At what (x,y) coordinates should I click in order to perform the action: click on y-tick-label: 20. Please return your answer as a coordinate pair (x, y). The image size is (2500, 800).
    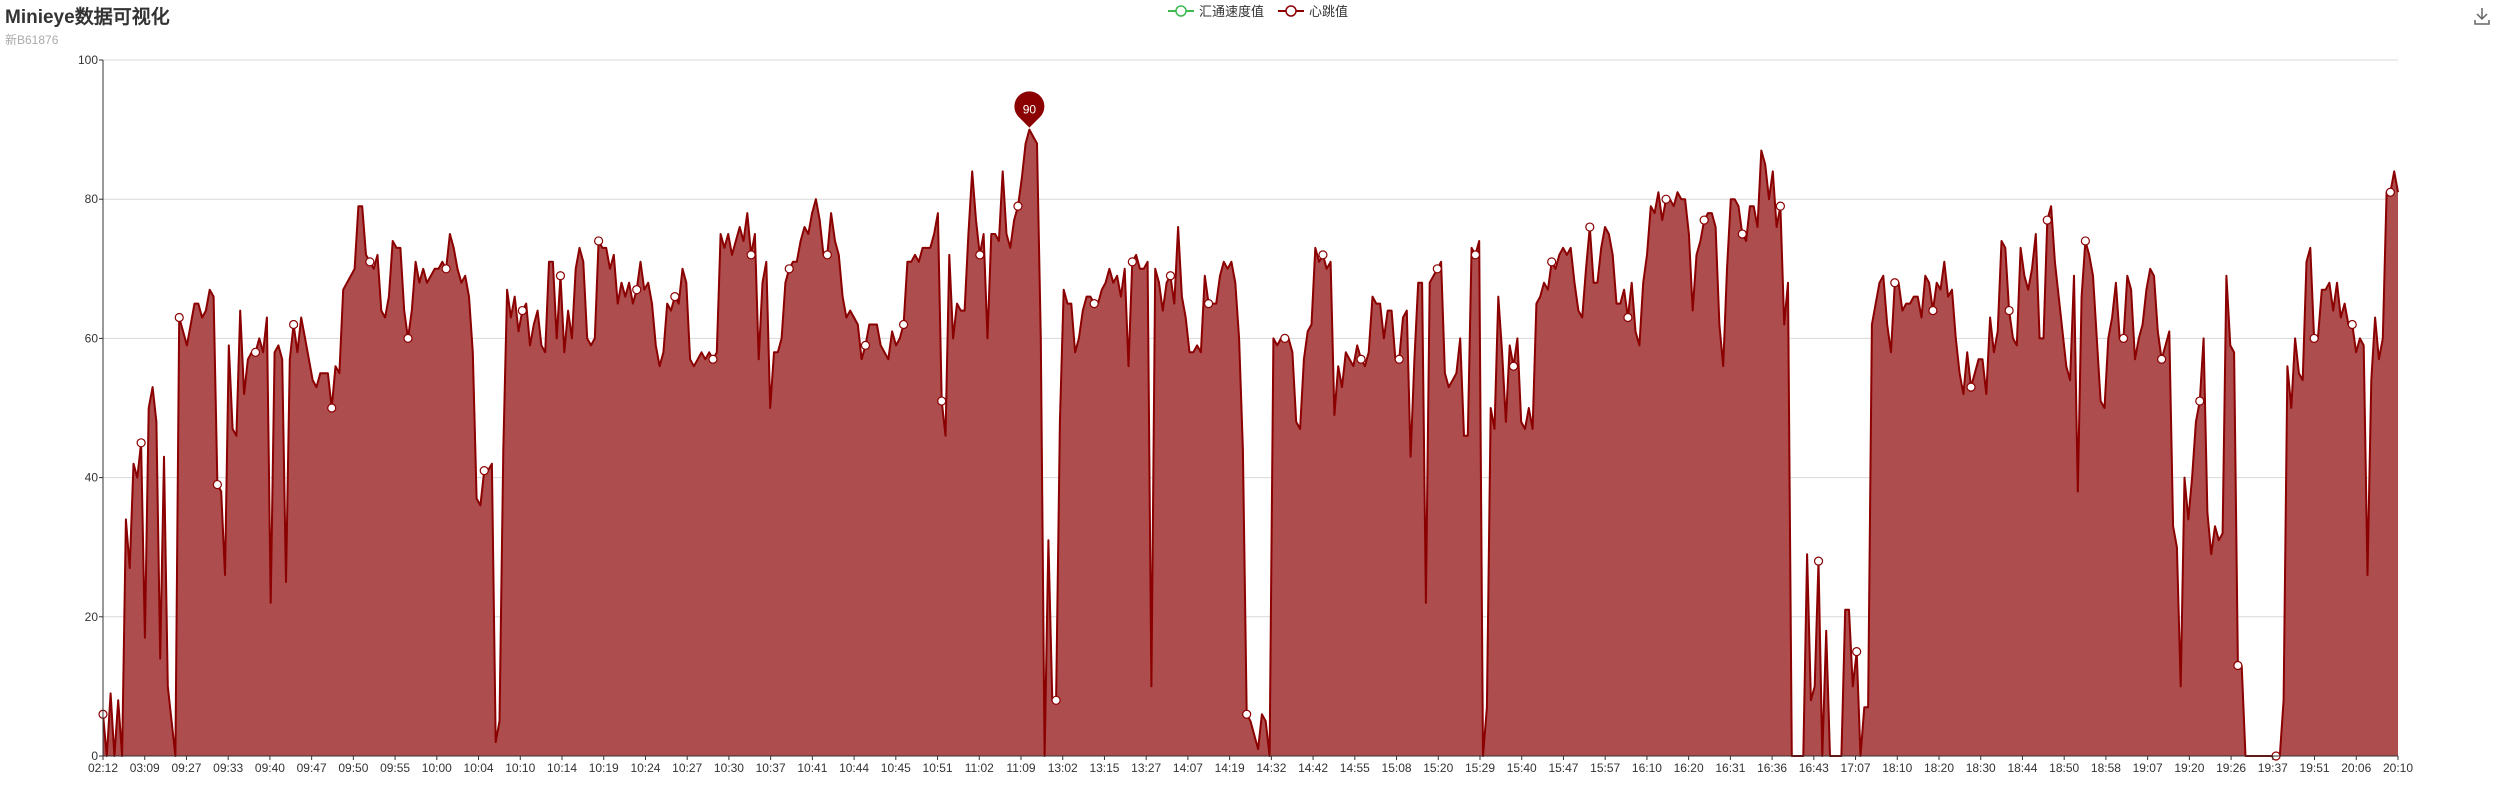
    Looking at the image, I should click on (92, 617).